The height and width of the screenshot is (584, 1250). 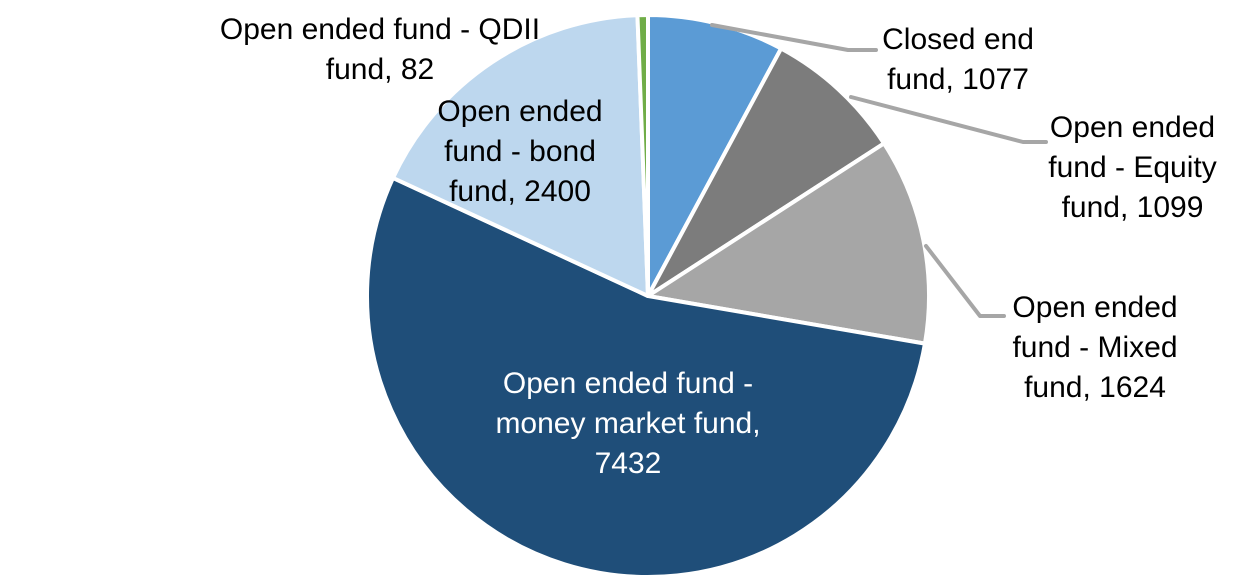 What do you see at coordinates (794, 37) in the screenshot?
I see `leader-line-closed-end-fund` at bounding box center [794, 37].